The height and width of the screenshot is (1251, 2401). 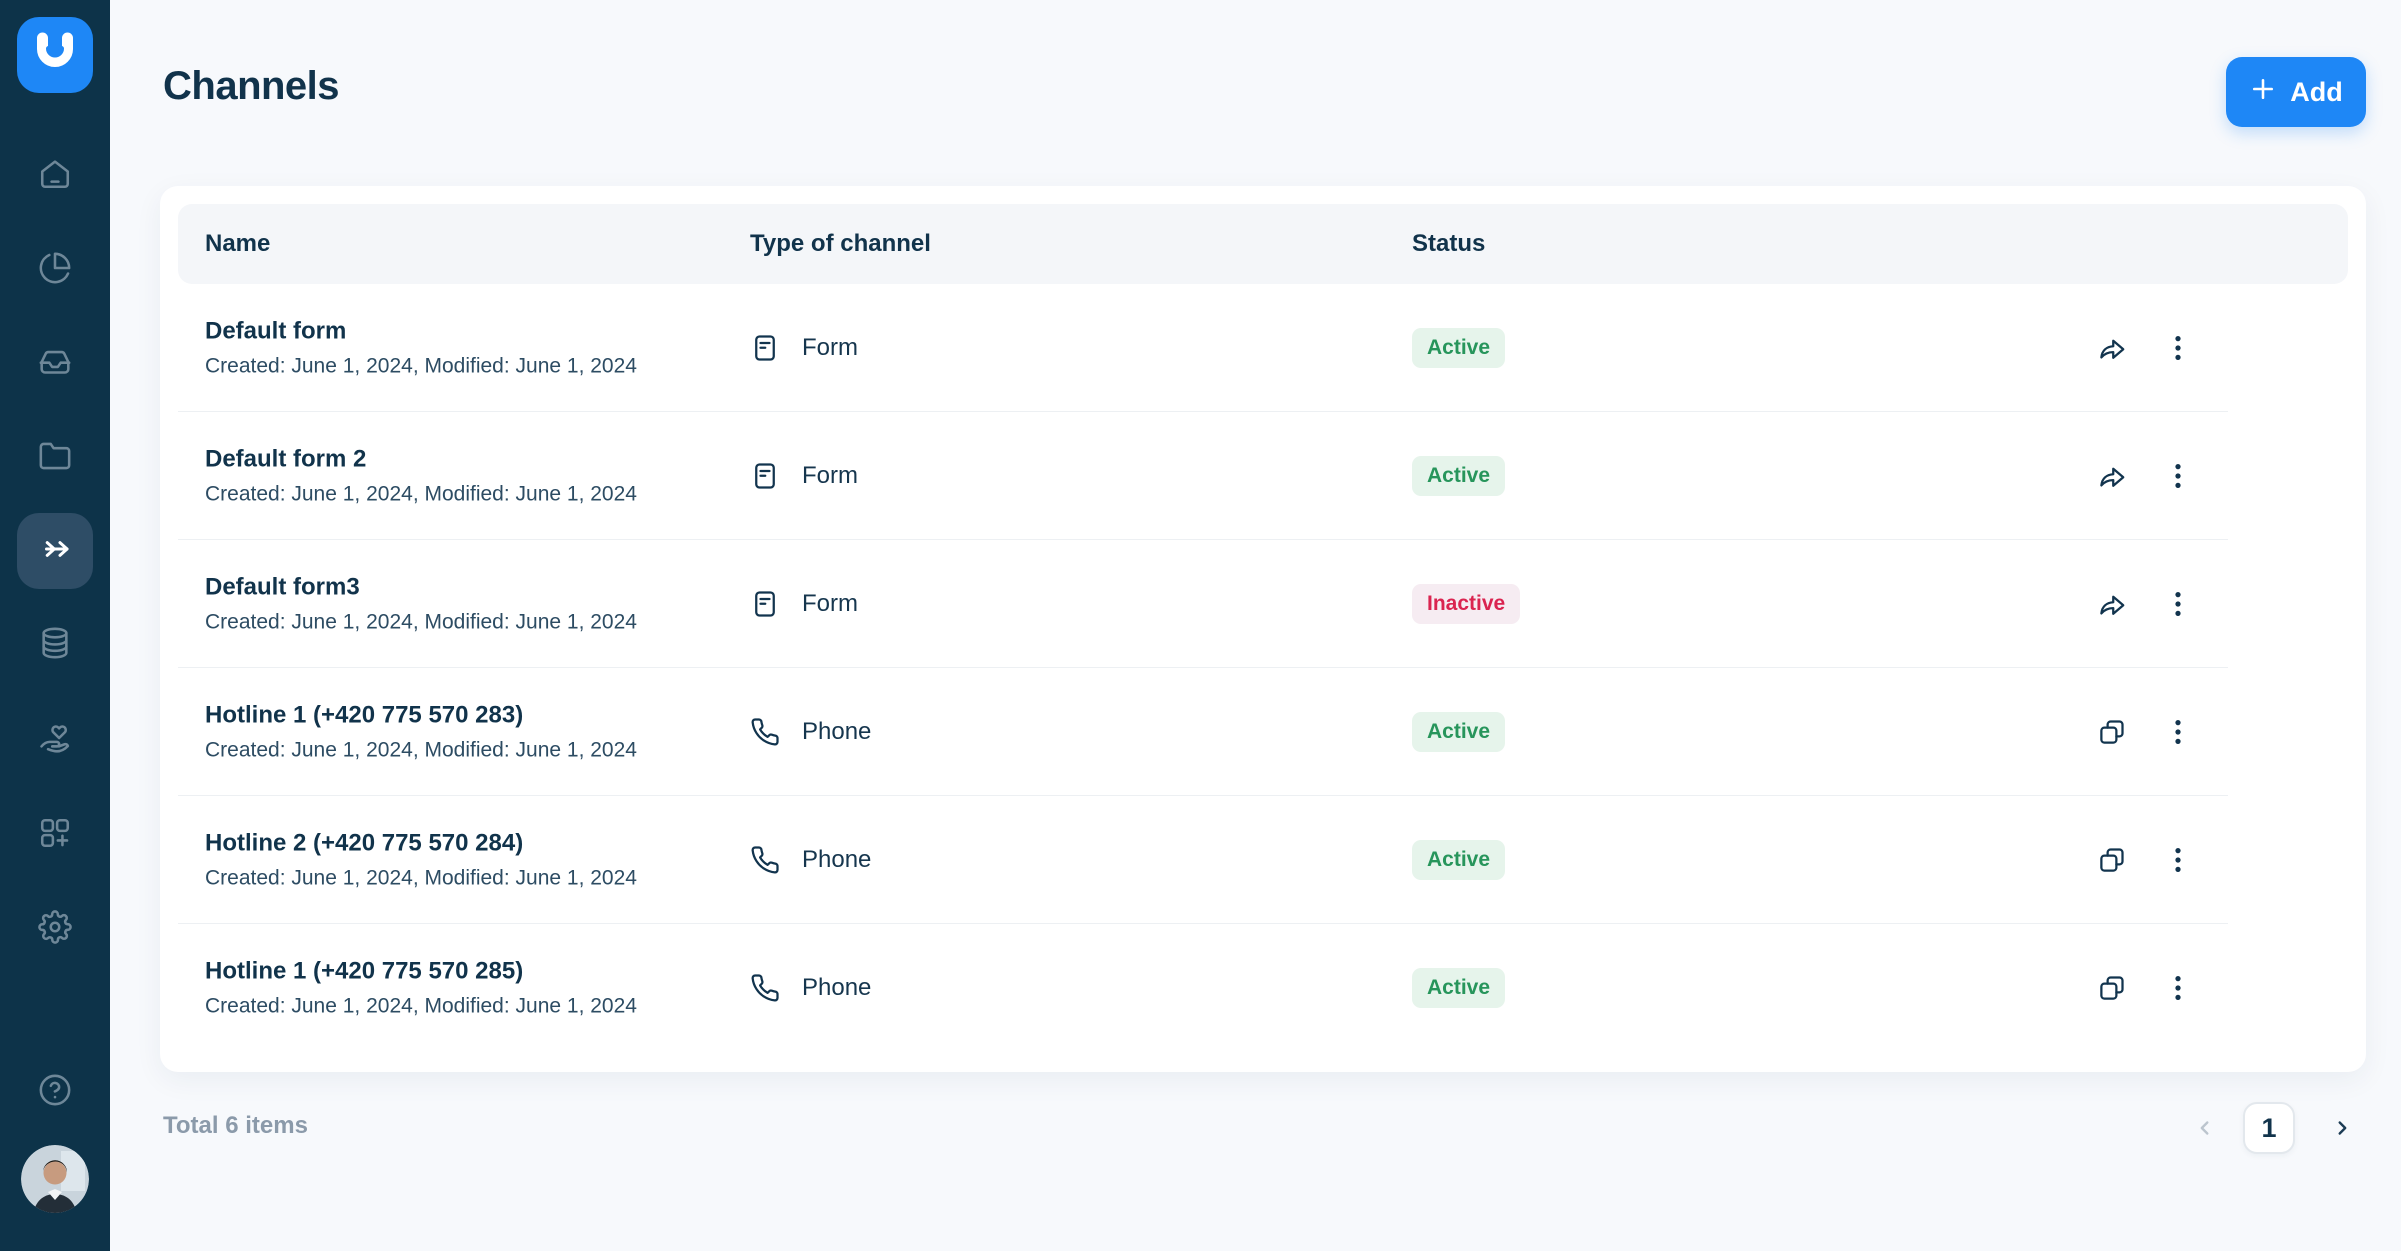 I want to click on sidebar-item-folders, so click(x=55, y=458).